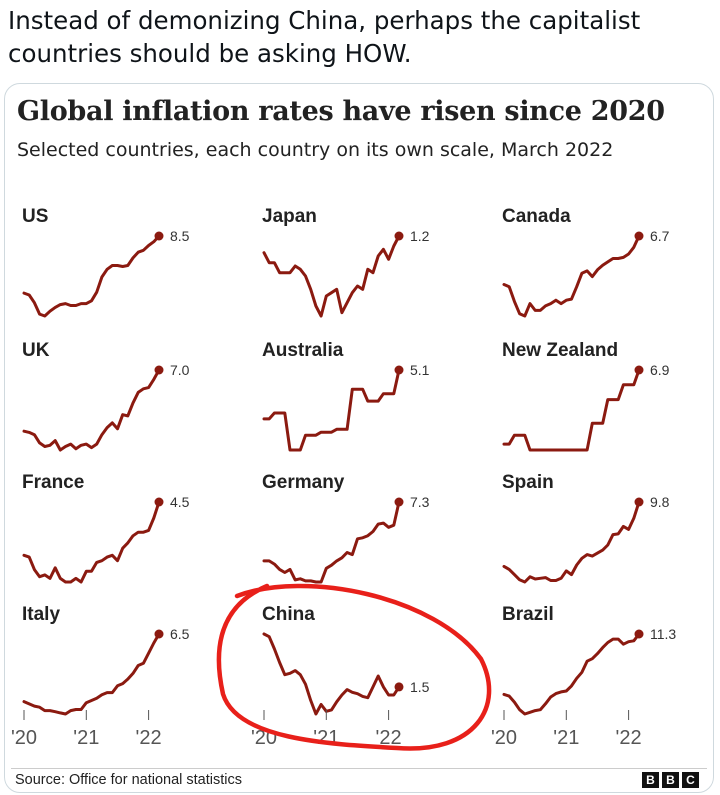 Image resolution: width=720 pixels, height=795 pixels. I want to click on series-line-new-zealand, so click(571, 410).